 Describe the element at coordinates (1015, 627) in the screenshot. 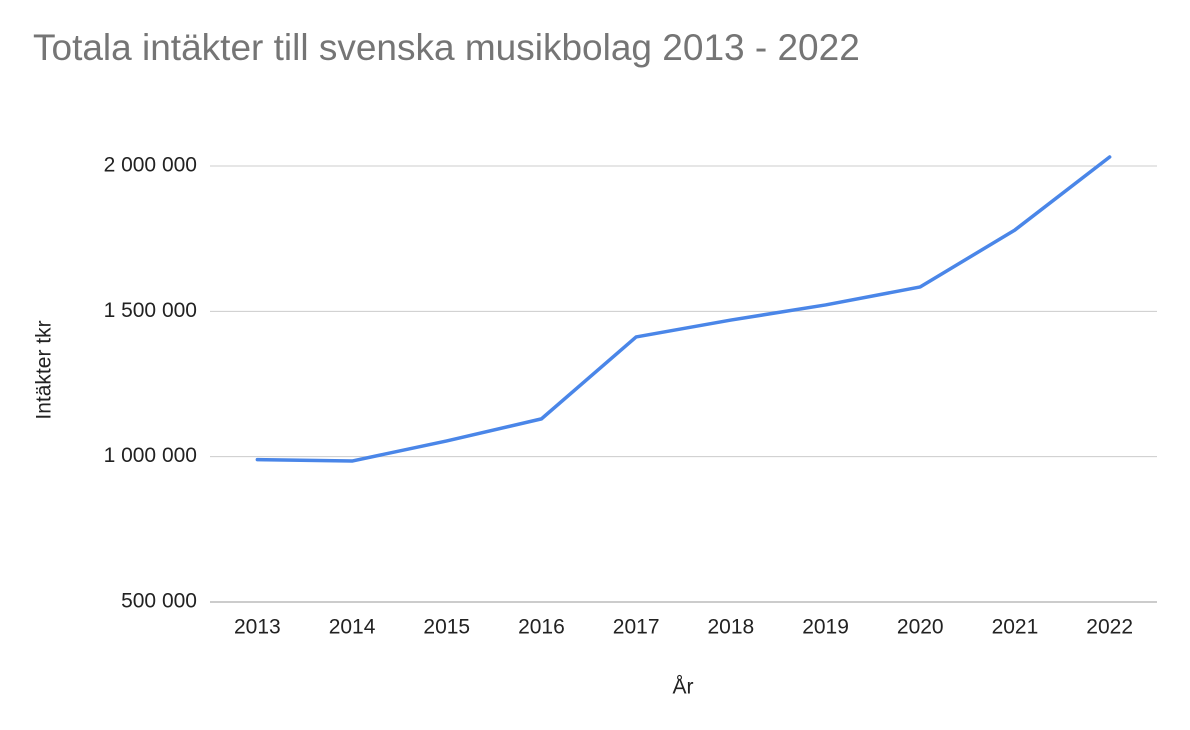

I see `x-tick-label: 2021` at that location.